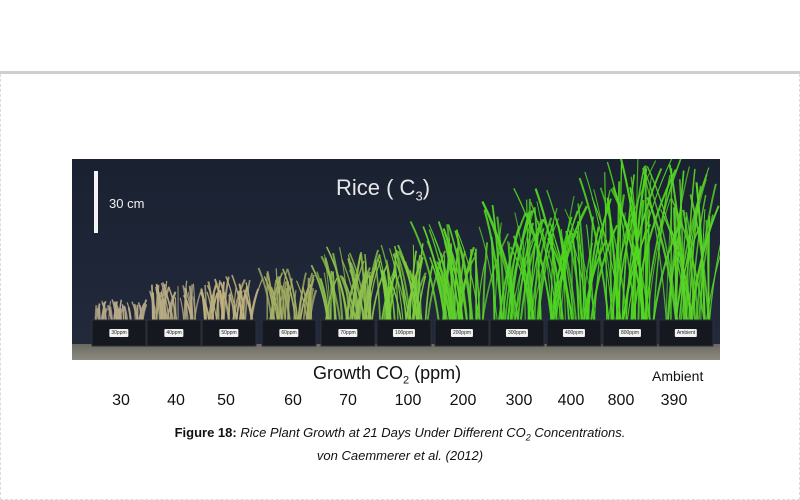 This screenshot has height=500, width=800. Describe the element at coordinates (226, 400) in the screenshot. I see `axis-tick-label: 50` at that location.